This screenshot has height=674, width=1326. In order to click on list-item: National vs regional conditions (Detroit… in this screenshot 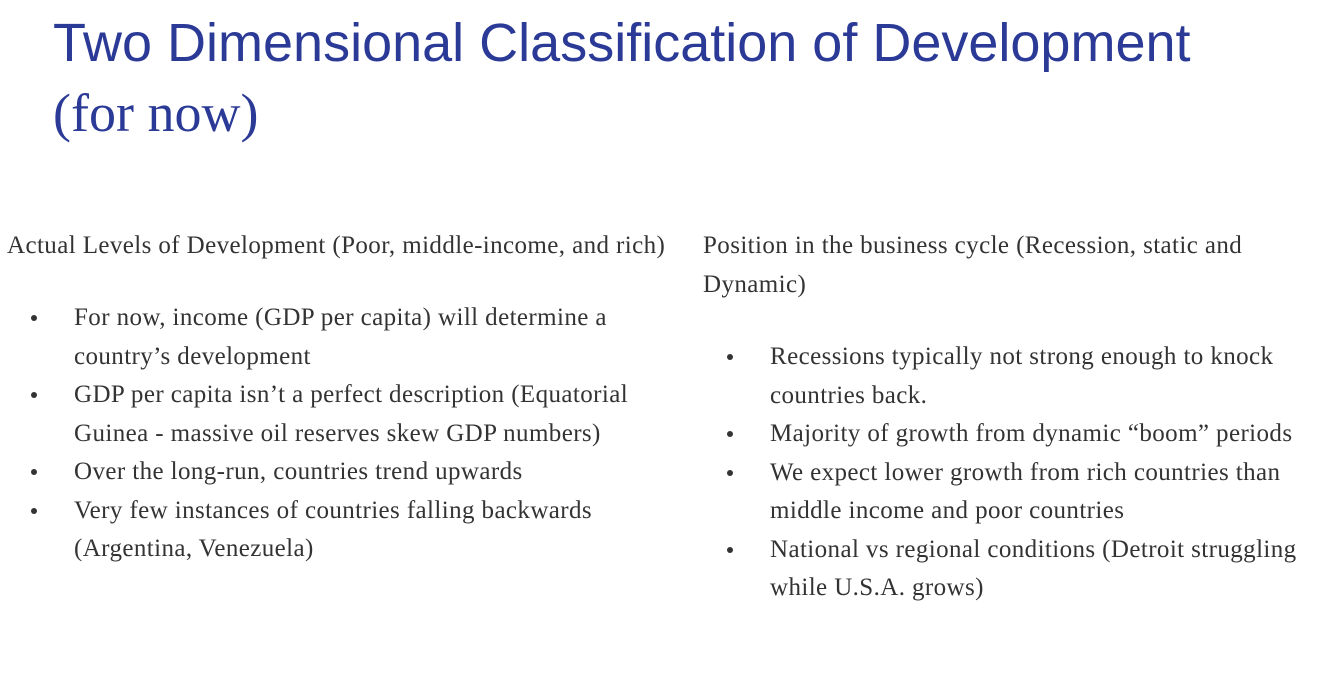, I will do `click(1010, 569)`.